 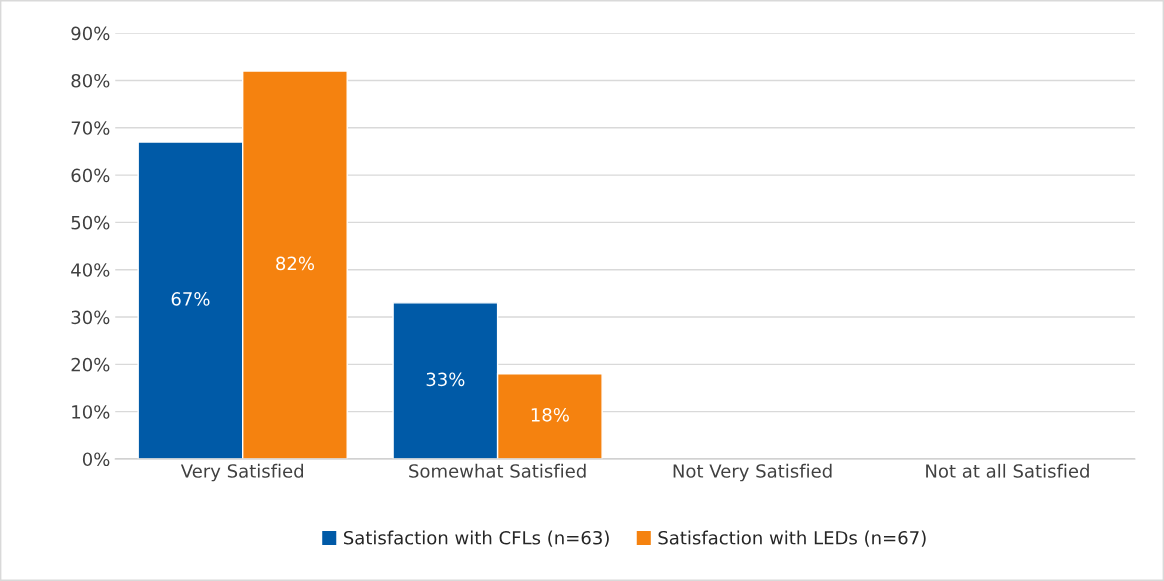 What do you see at coordinates (295, 263) in the screenshot?
I see `data-label: 82%` at bounding box center [295, 263].